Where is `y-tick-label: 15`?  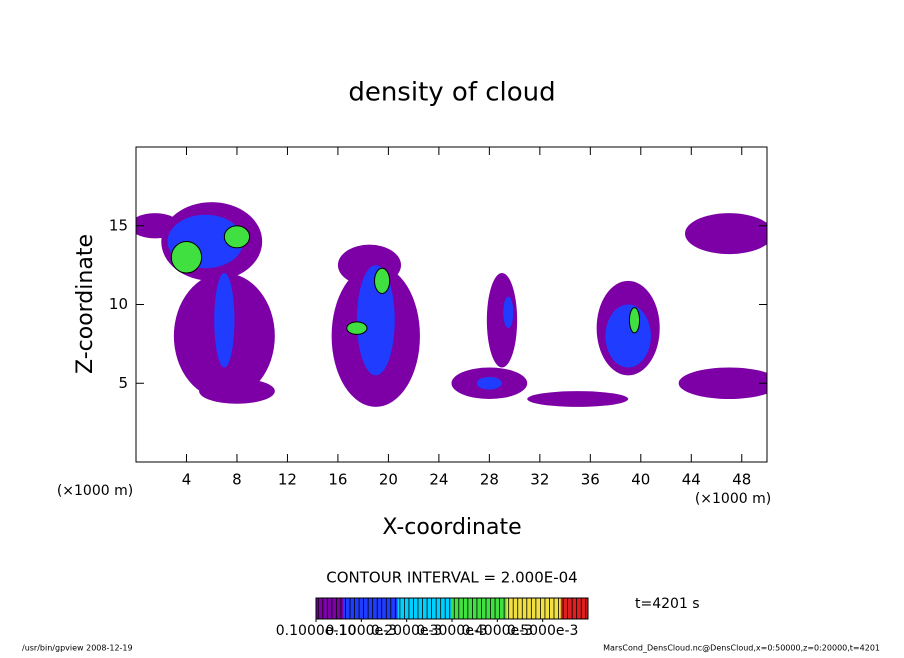 y-tick-label: 15 is located at coordinates (118, 225).